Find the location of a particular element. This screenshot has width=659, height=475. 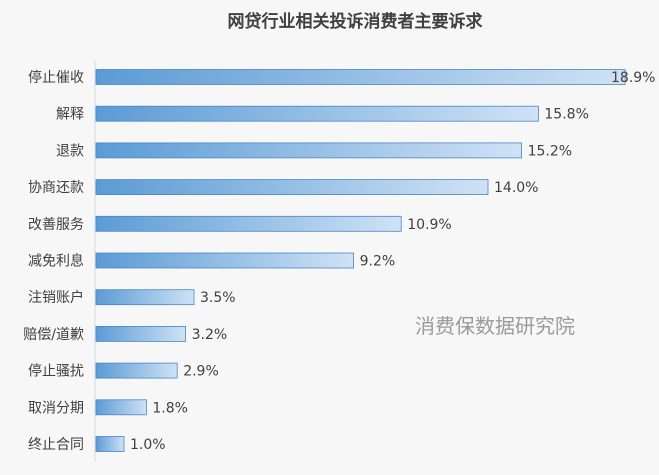

value-label-8: 3.2% is located at coordinates (210, 335).